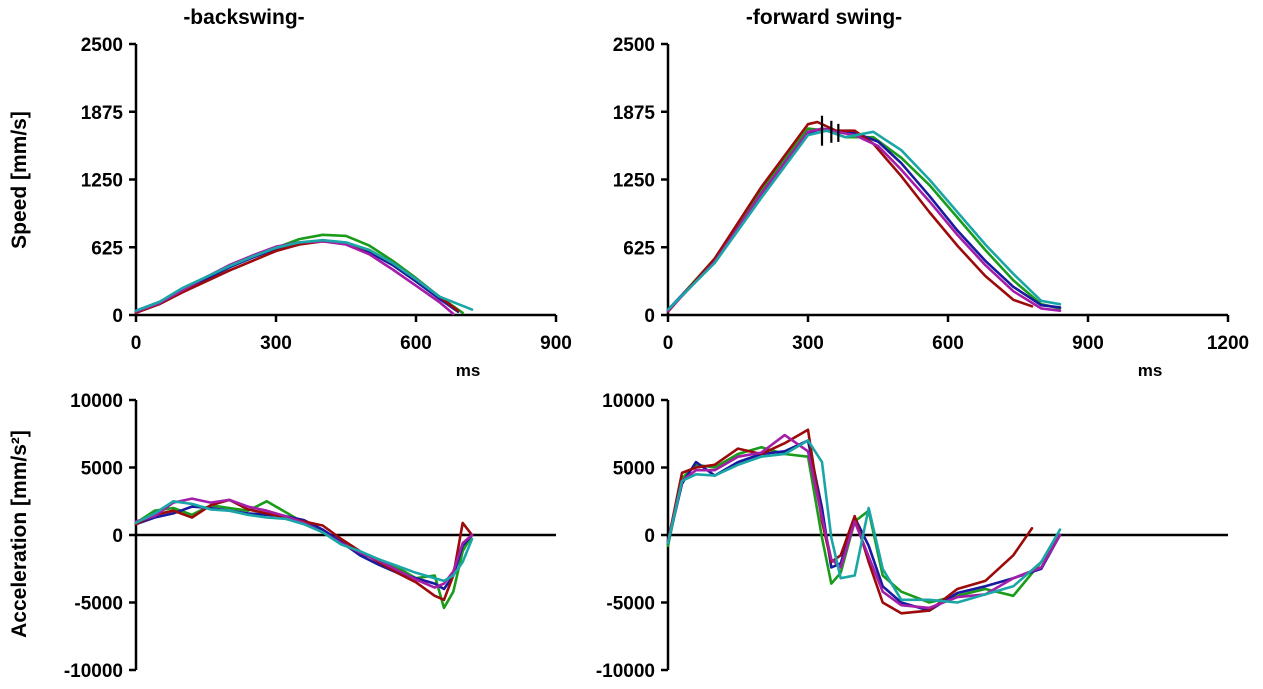  I want to click on y-axis-title-speed: Speed [mm/s], so click(19, 180).